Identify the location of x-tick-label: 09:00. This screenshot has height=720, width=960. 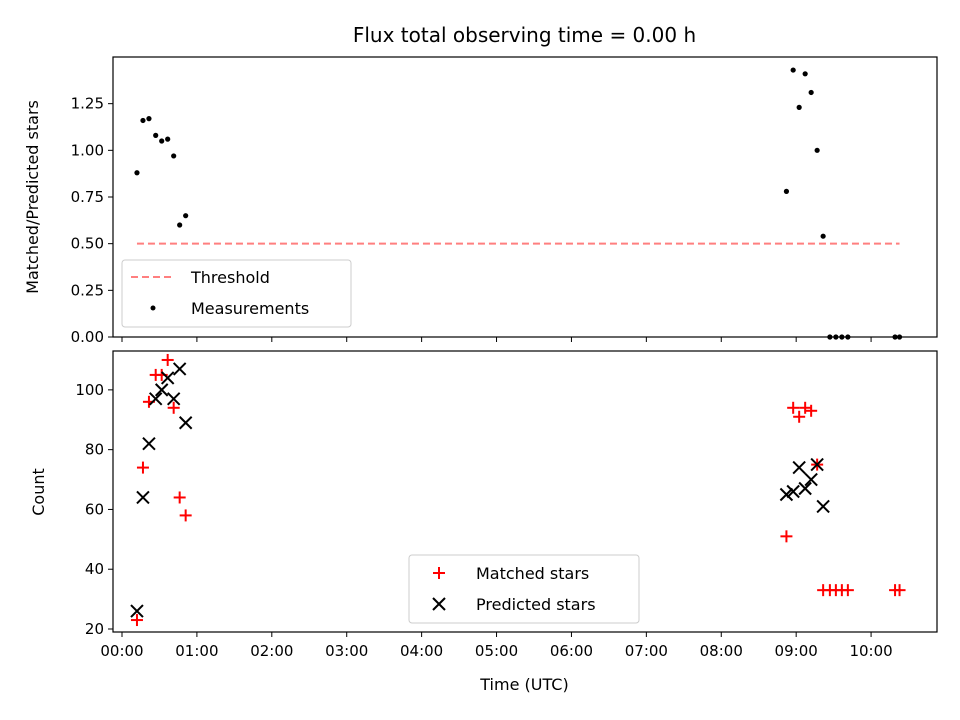
(796, 651).